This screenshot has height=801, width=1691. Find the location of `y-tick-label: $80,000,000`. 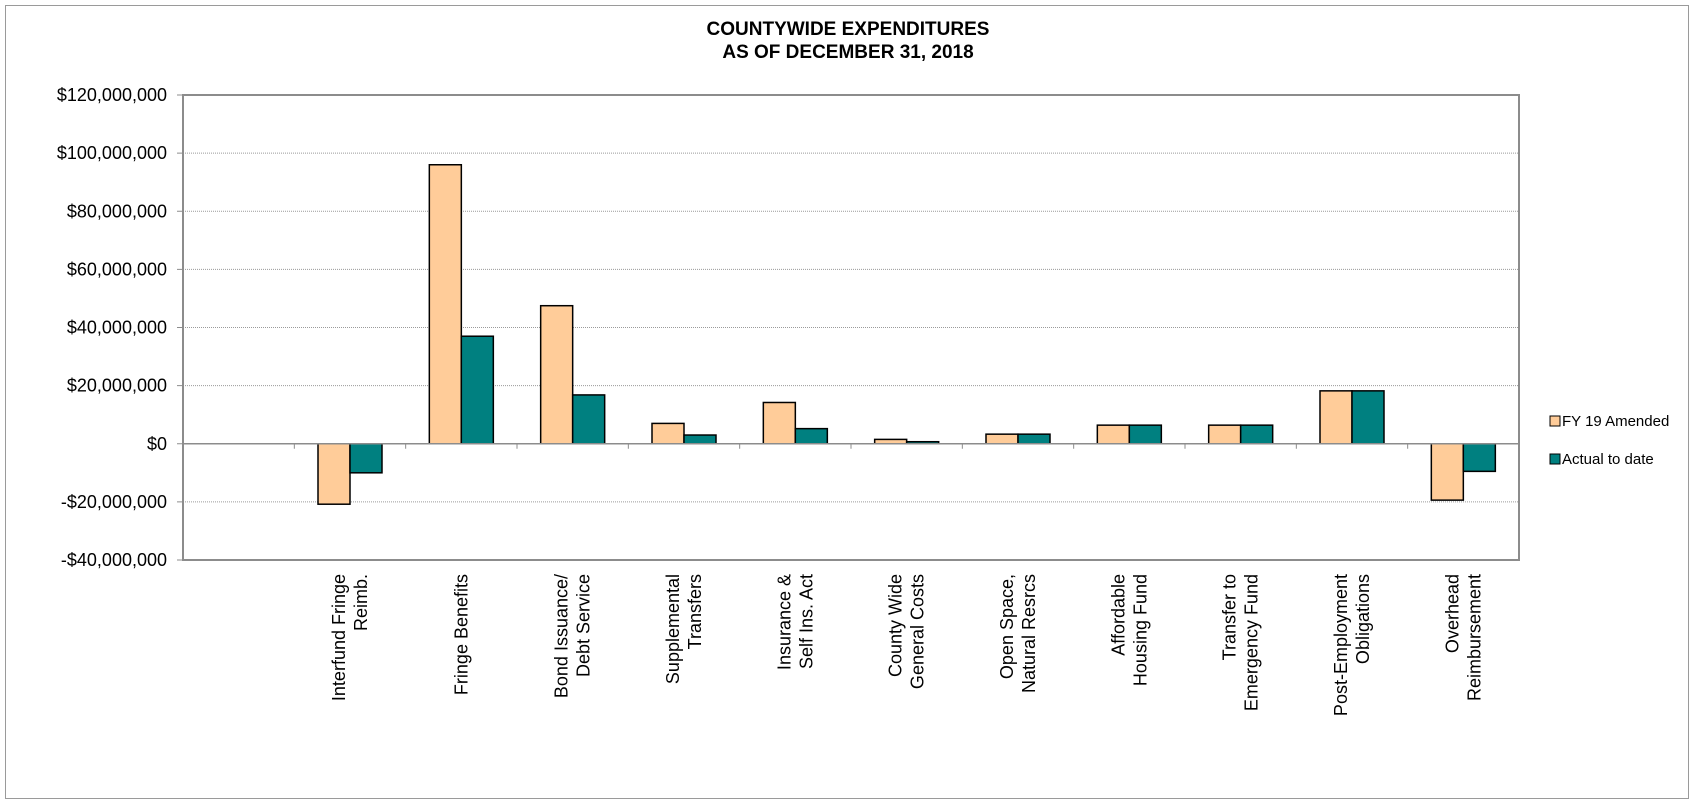

y-tick-label: $80,000,000 is located at coordinates (117, 211).